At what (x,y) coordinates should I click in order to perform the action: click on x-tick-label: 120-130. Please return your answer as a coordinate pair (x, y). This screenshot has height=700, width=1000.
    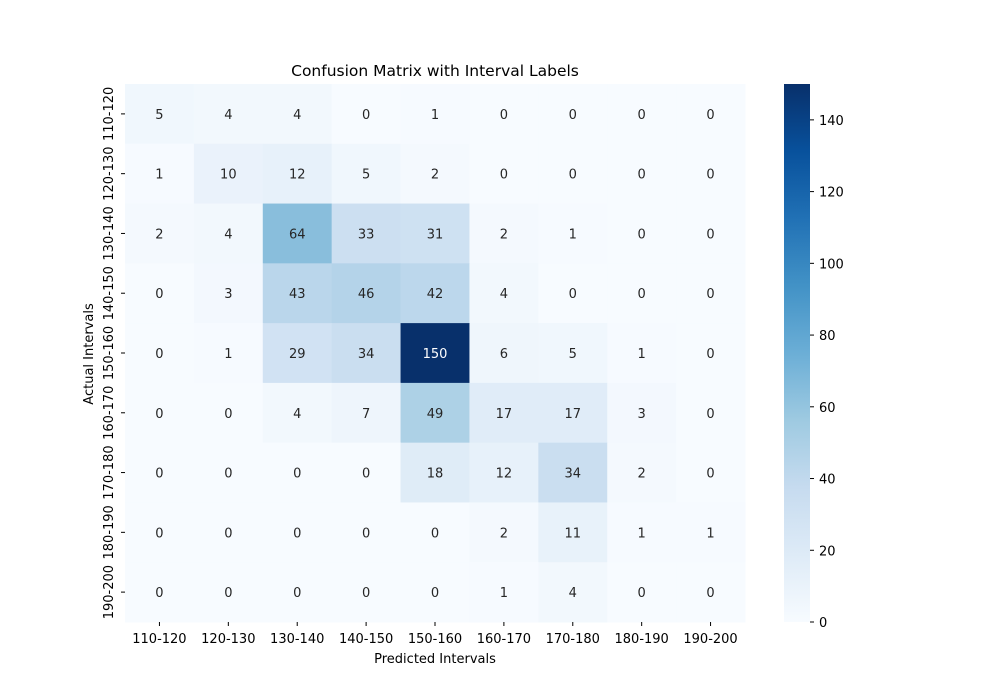
    Looking at the image, I should click on (228, 639).